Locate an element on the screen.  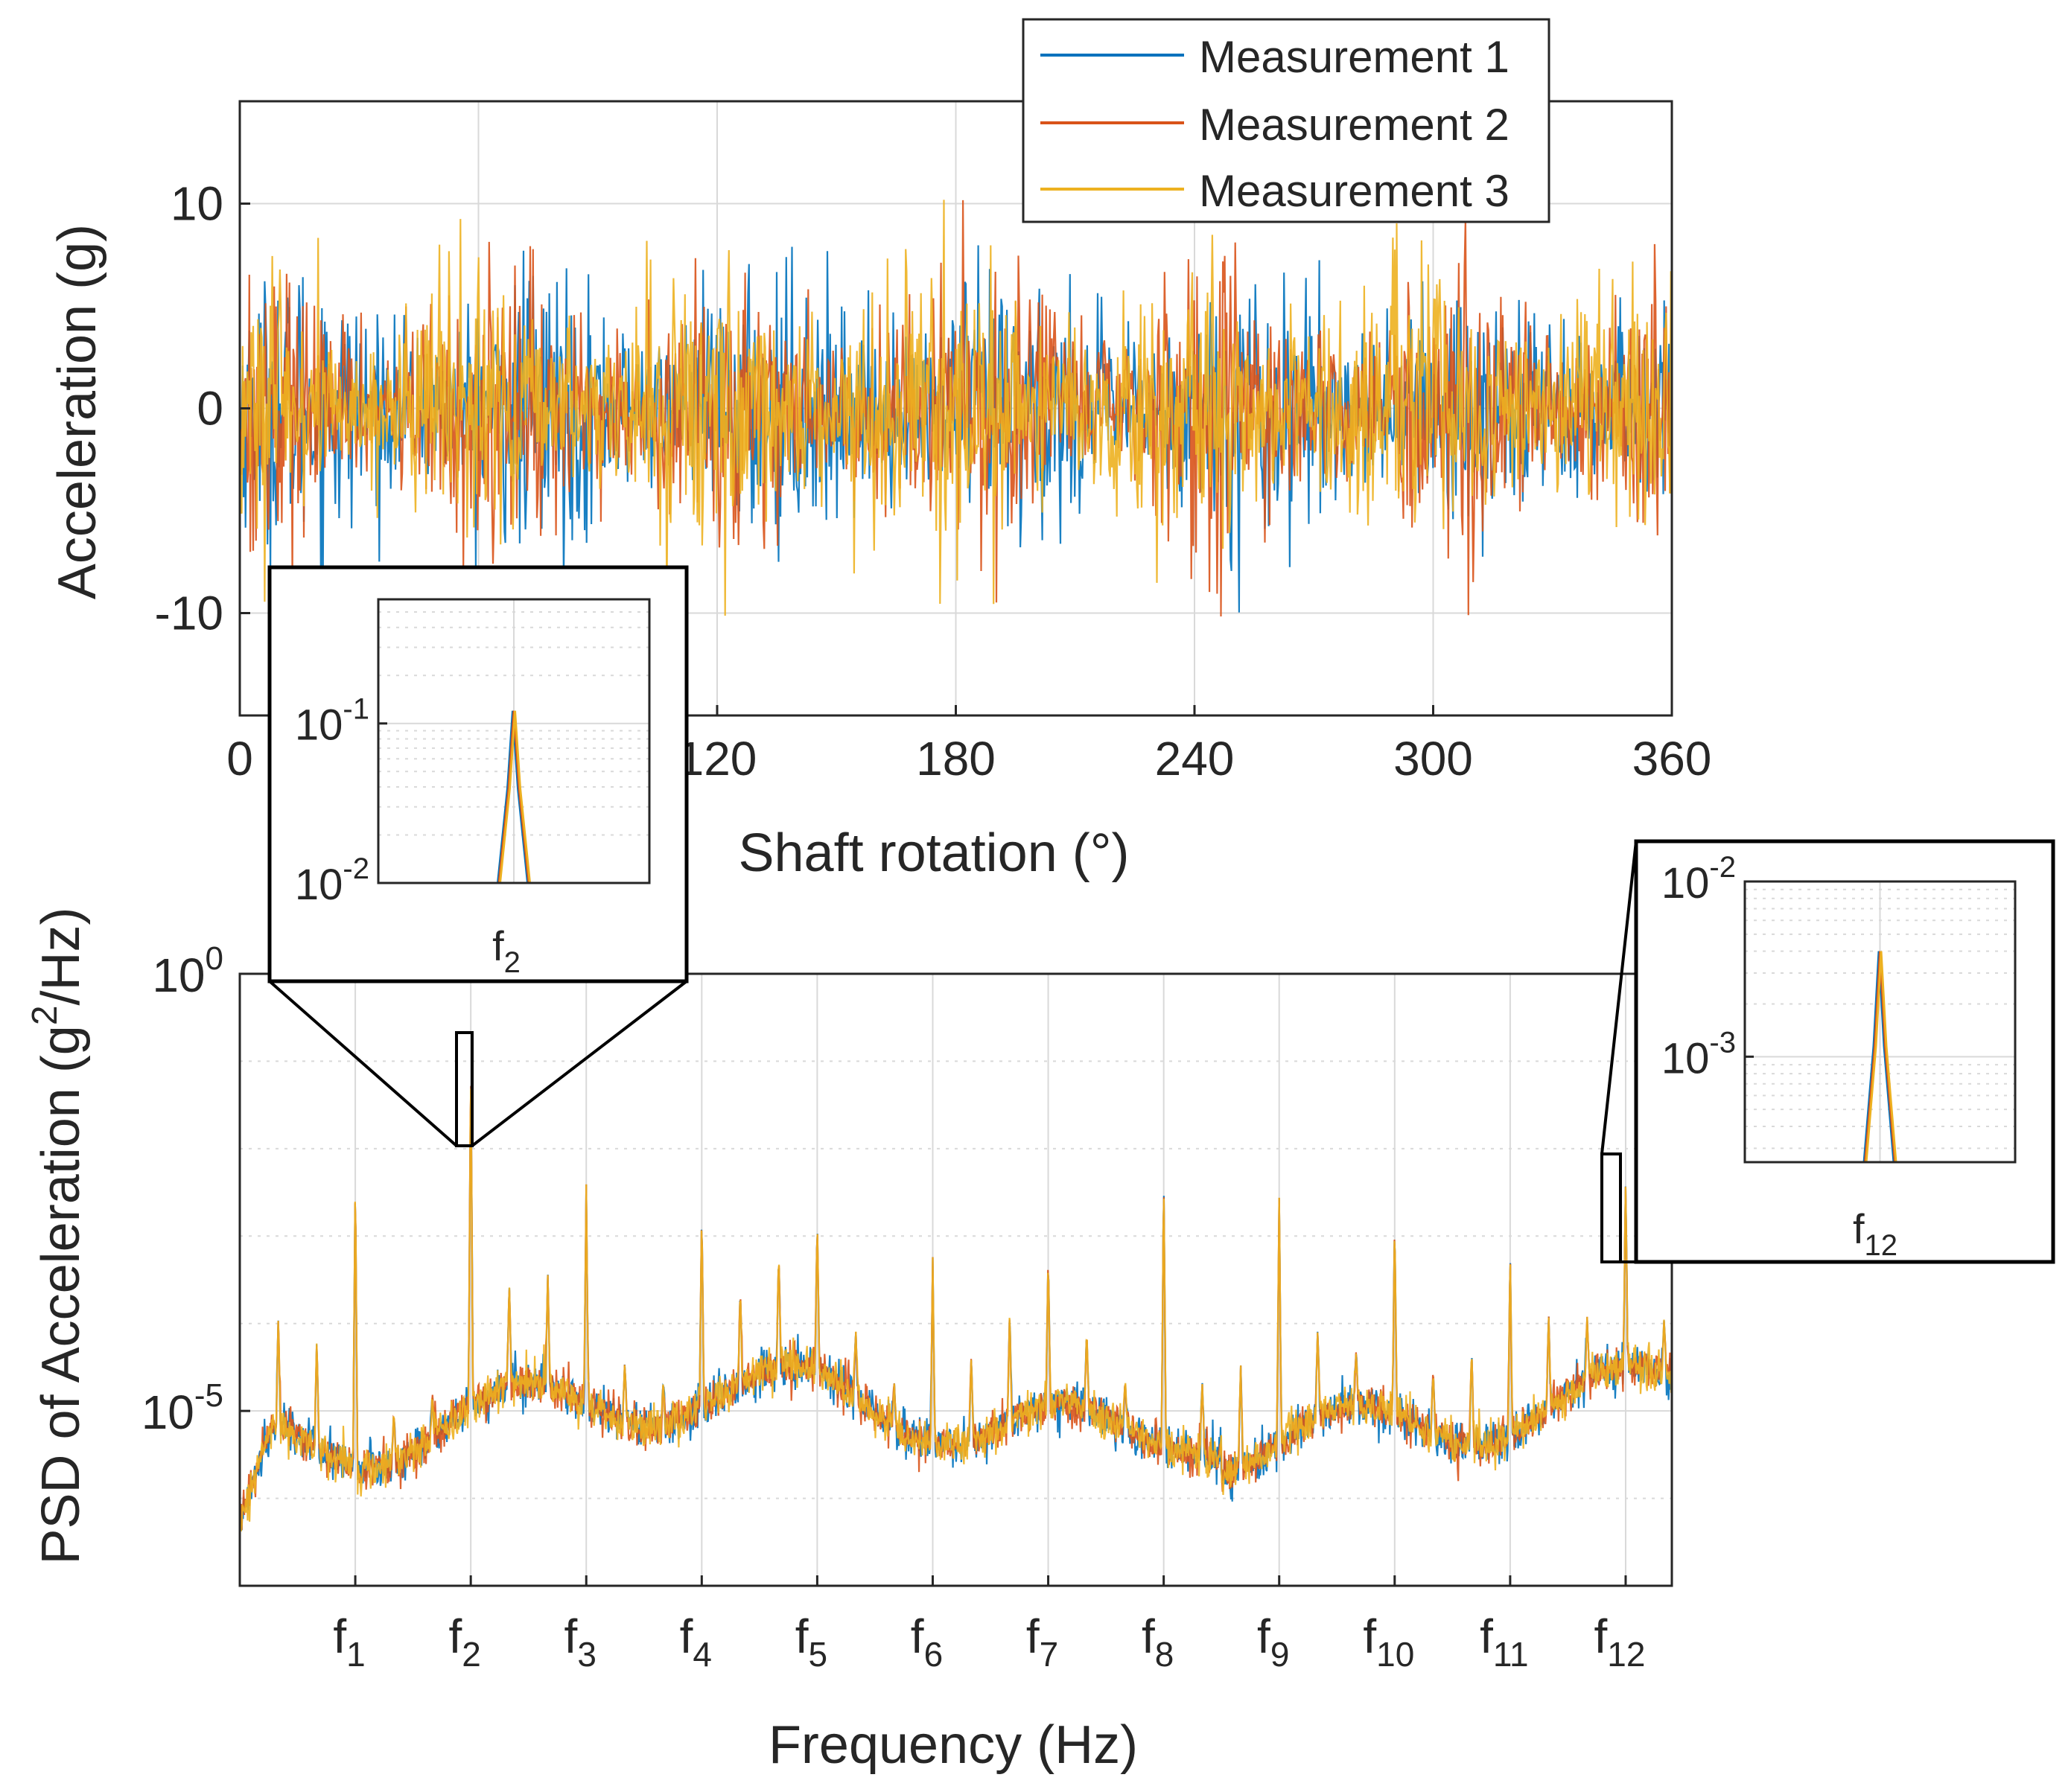
acceleration-y-tick-label: -10 is located at coordinates (190, 613).